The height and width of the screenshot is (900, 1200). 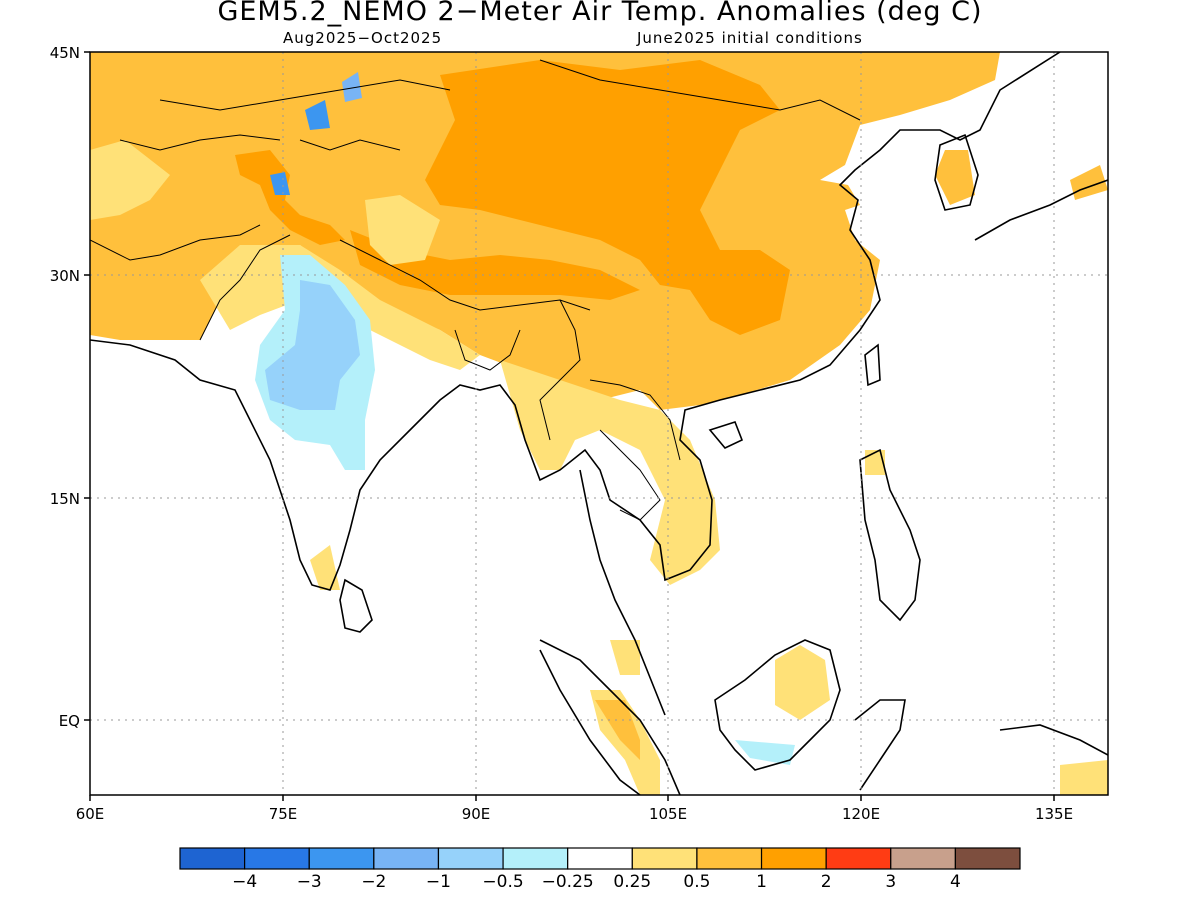 What do you see at coordinates (890, 535) in the screenshot?
I see `coastline-philippines` at bounding box center [890, 535].